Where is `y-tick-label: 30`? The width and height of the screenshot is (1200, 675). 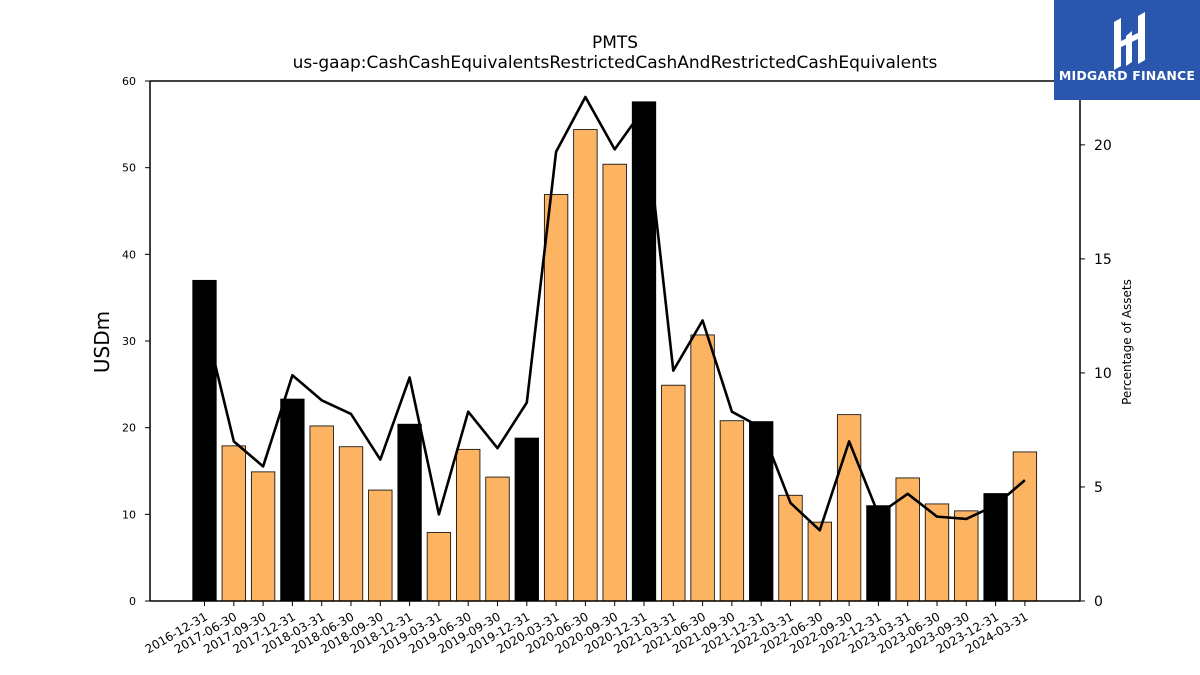
y-tick-label: 30 is located at coordinates (129, 341).